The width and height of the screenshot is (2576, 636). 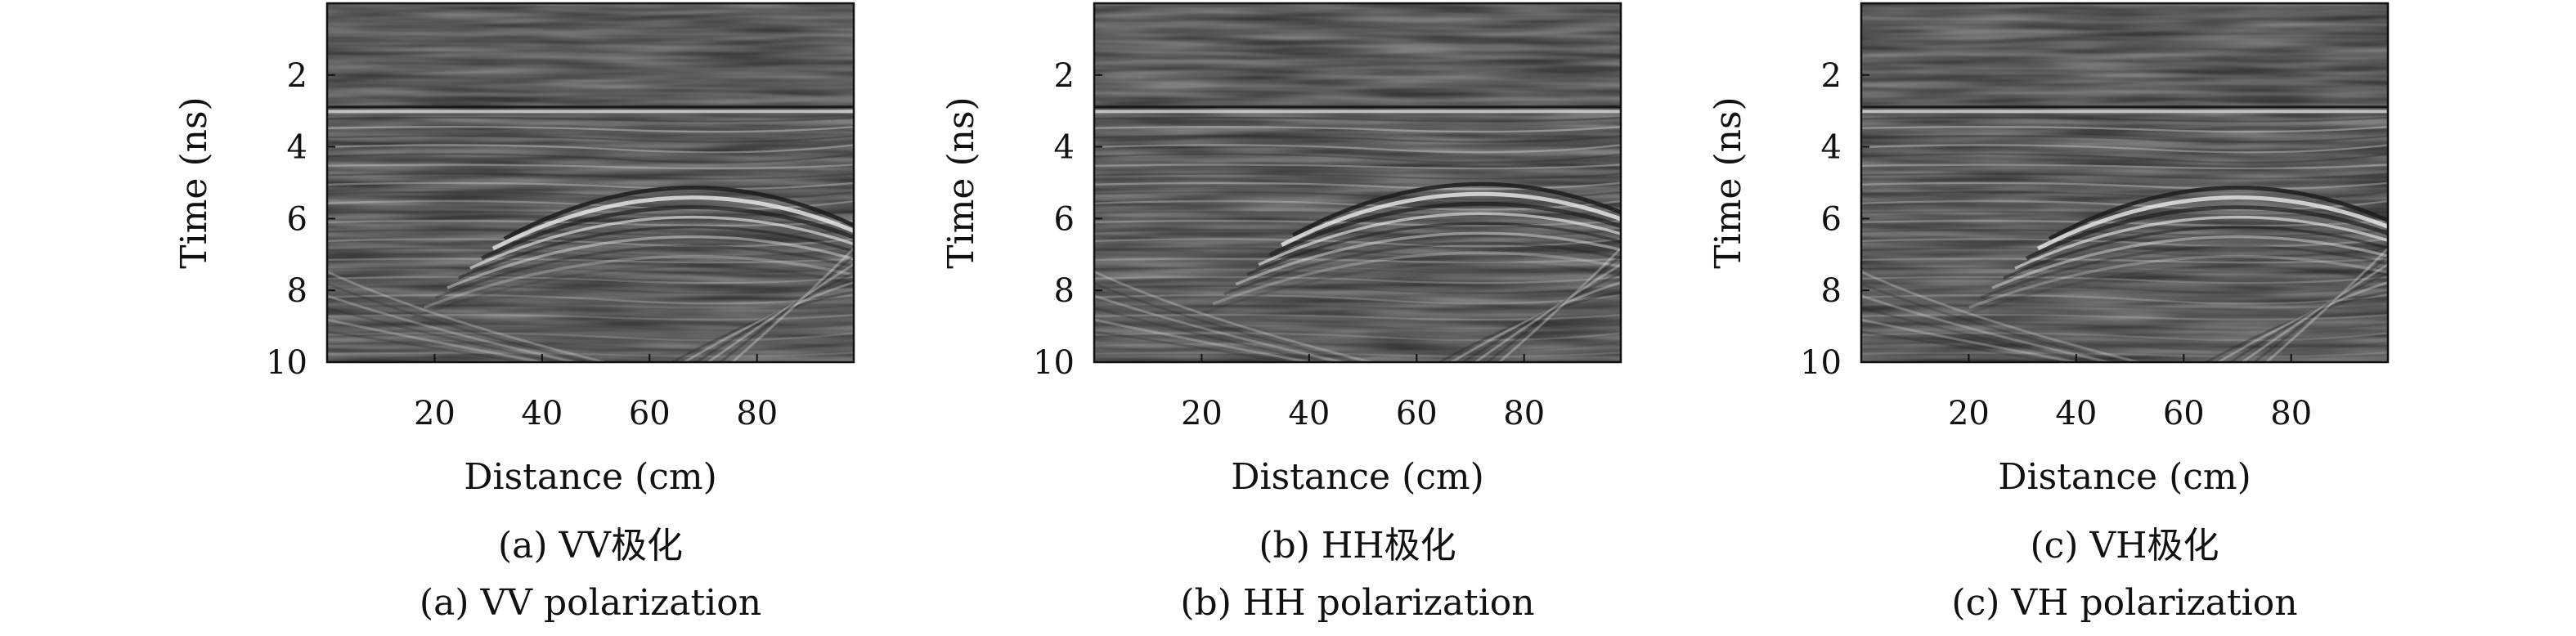 I want to click on caption-english: (b) HH polarization, so click(x=1357, y=603).